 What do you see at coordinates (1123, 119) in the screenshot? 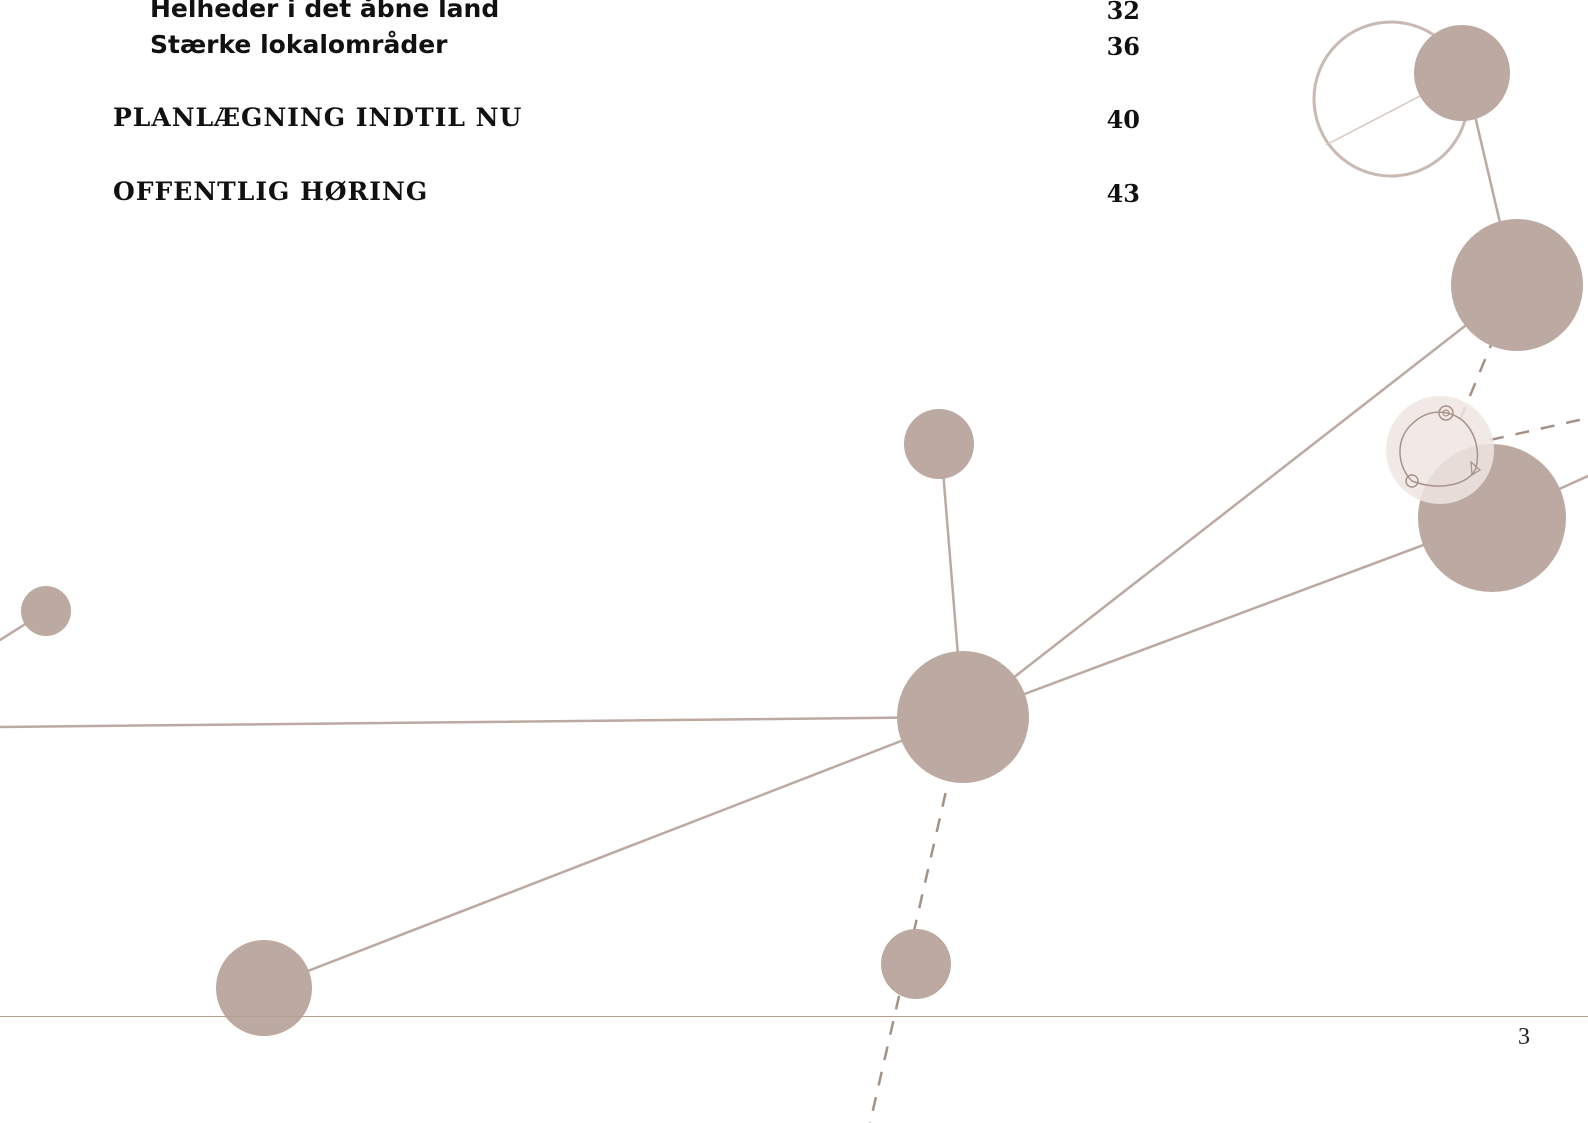
I see `toc-entry-page-number: 40` at bounding box center [1123, 119].